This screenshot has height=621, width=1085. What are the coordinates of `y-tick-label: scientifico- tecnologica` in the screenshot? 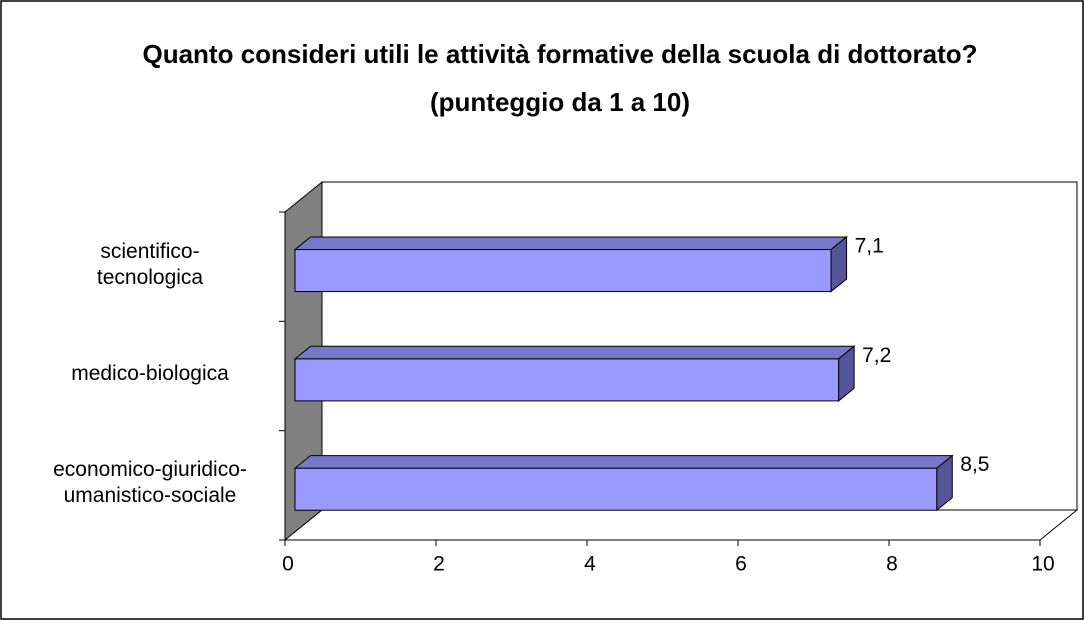 It's located at (150, 264).